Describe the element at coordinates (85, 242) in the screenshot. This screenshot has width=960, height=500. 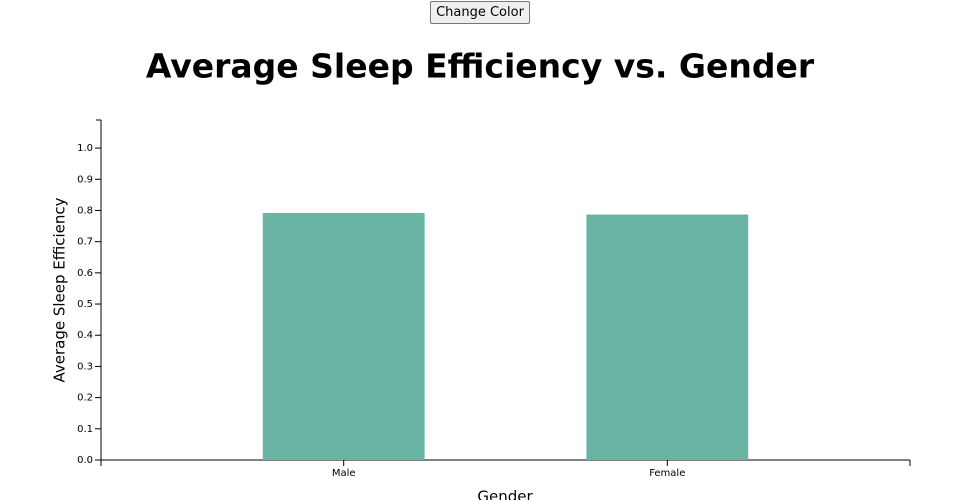
I see `y-tick-label: 0.7` at that location.